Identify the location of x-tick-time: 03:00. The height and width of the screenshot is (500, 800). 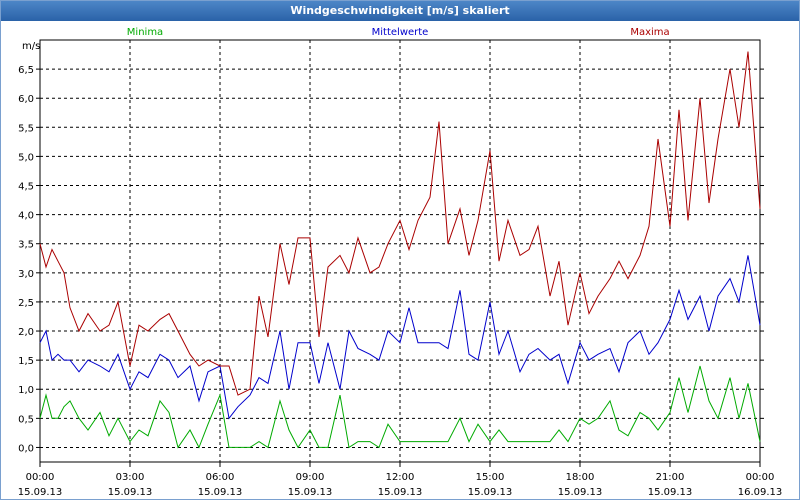
(130, 477).